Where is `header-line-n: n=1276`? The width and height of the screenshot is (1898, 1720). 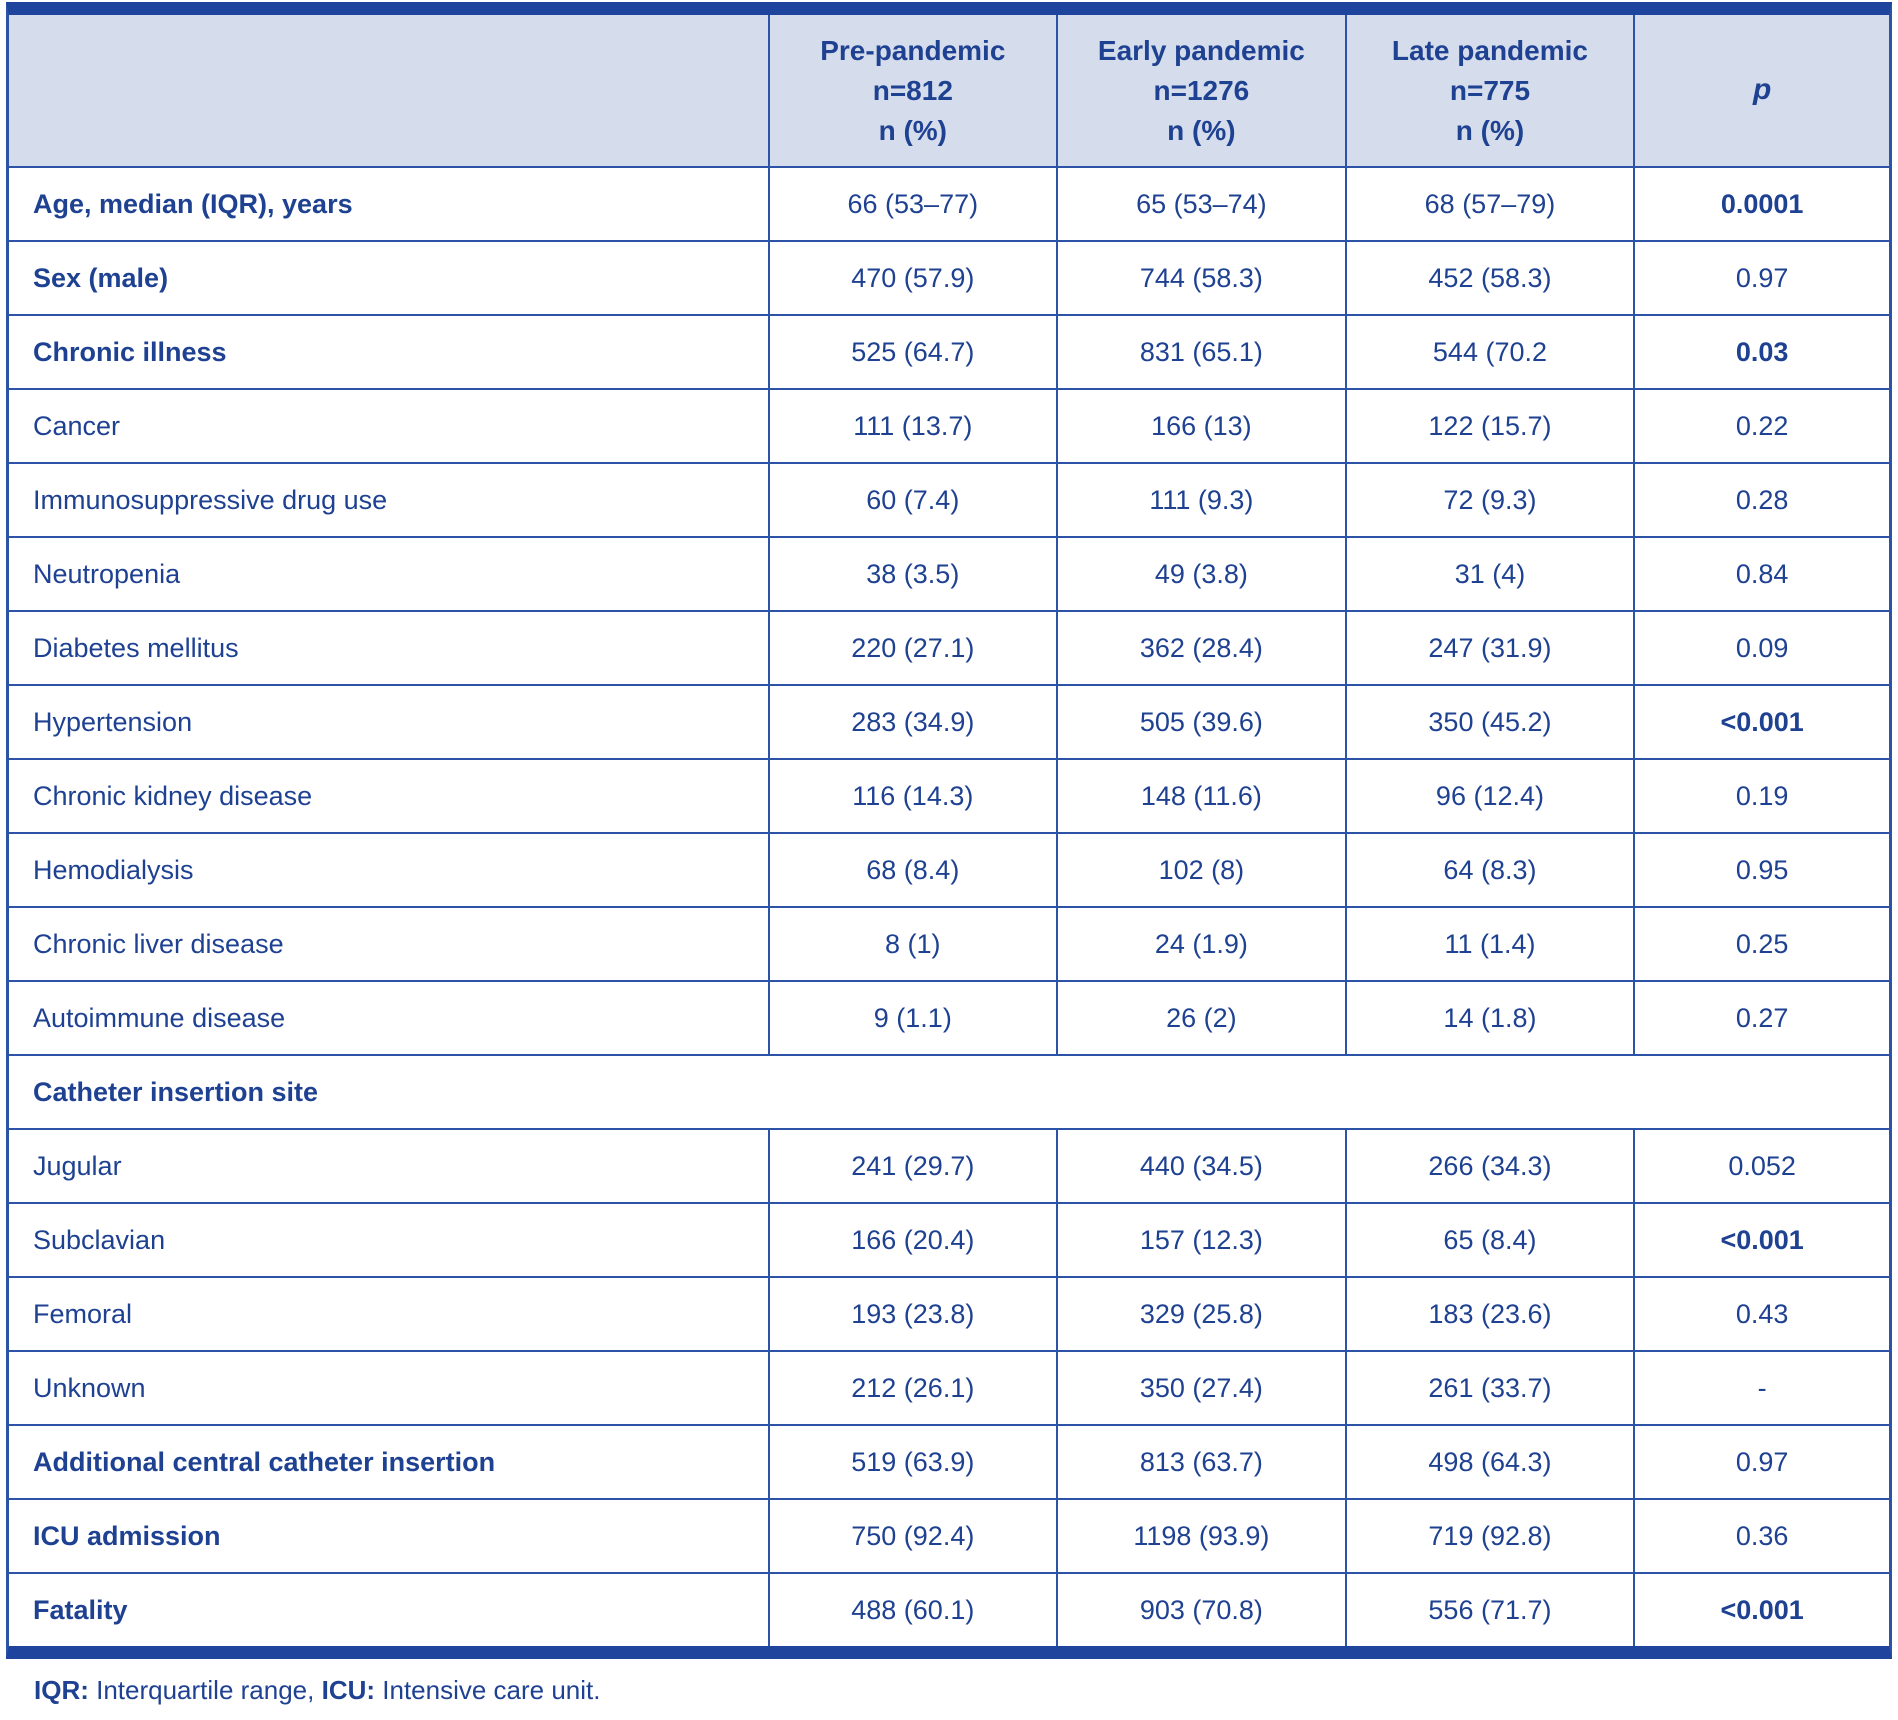
header-line-n: n=1276 is located at coordinates (1201, 90).